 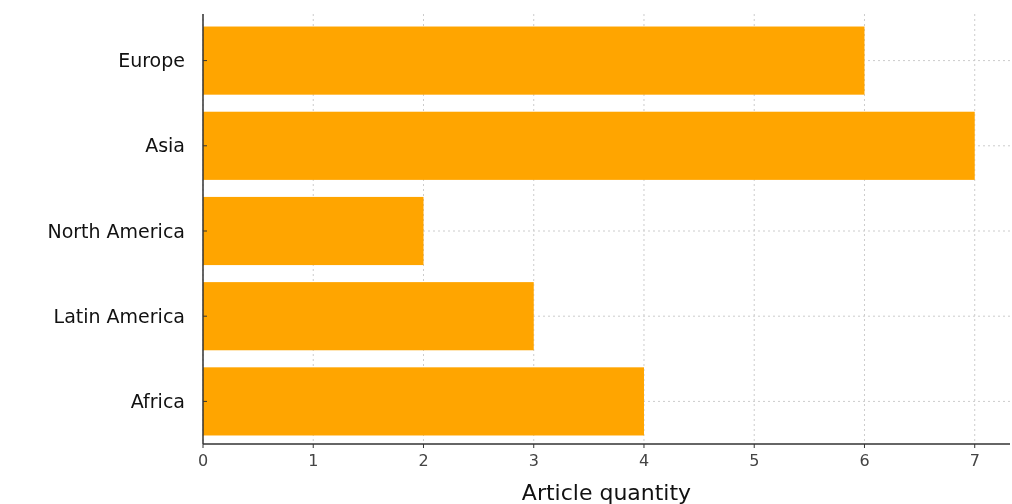 I want to click on x-axis-title: Article quantity, so click(x=606, y=492).